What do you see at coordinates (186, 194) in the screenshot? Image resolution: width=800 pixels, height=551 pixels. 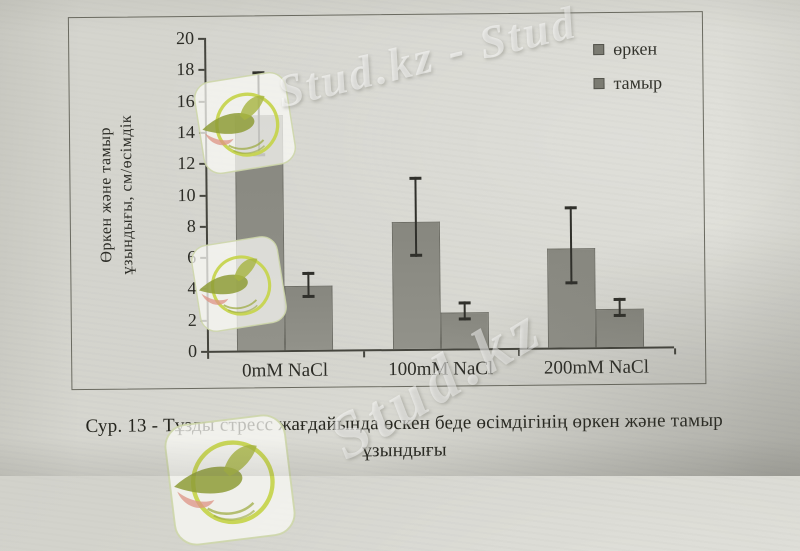 I see `y-tick-label: 10` at bounding box center [186, 194].